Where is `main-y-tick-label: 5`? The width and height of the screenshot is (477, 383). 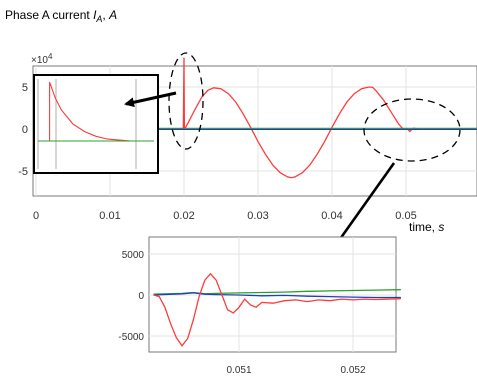
main-y-tick-label: 5 is located at coordinates (25, 88).